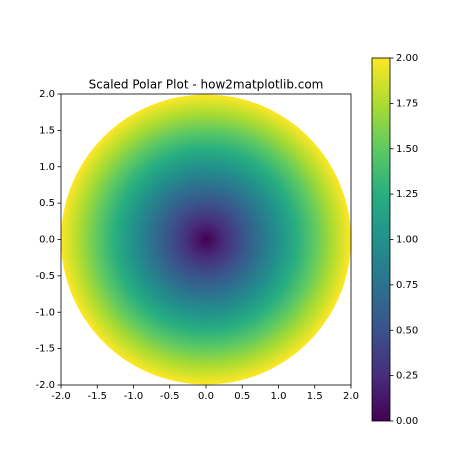 The height and width of the screenshot is (474, 474). What do you see at coordinates (242, 396) in the screenshot?
I see `x-tick-label: 0.5` at bounding box center [242, 396].